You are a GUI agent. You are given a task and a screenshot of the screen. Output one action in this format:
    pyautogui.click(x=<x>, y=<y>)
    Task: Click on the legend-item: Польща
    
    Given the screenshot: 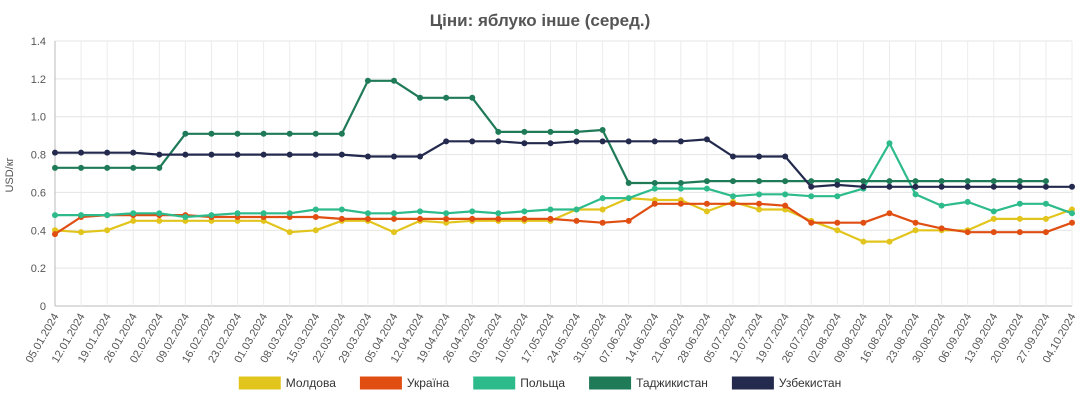 What is the action you would take?
    pyautogui.click(x=519, y=383)
    